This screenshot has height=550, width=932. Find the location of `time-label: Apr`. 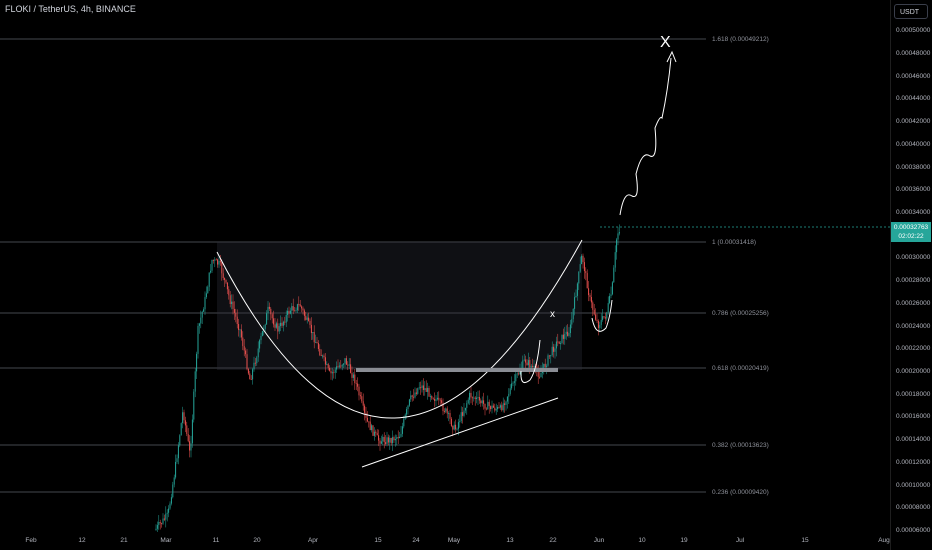

time-label: Apr is located at coordinates (313, 540).